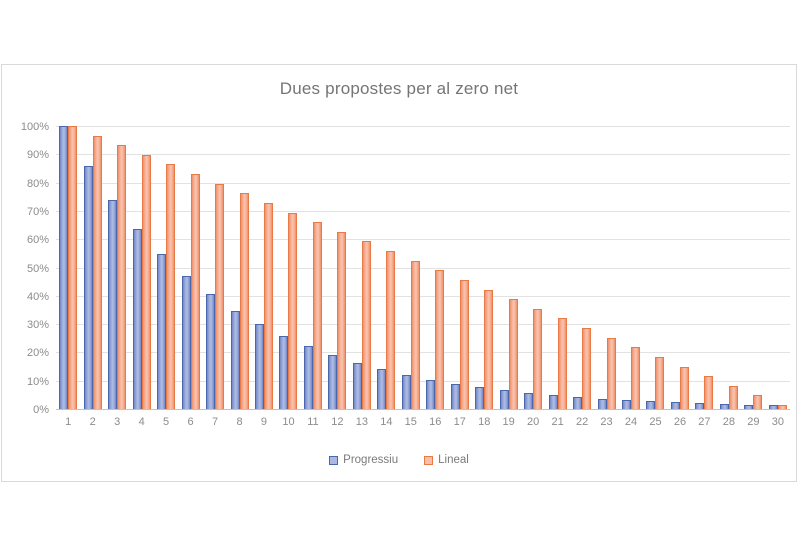 The image size is (800, 550). I want to click on legend-item-progressiu: Progressiu, so click(363, 460).